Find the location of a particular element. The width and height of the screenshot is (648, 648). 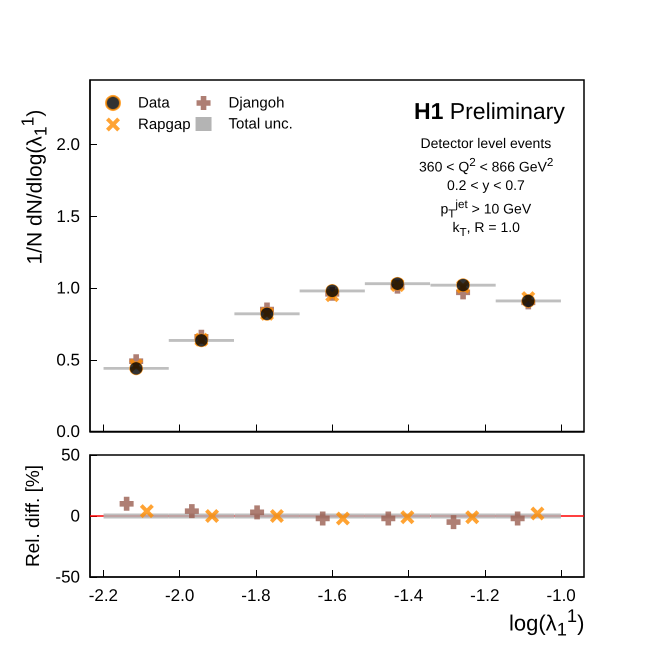

y-tick-label: -50 is located at coordinates (67, 577).